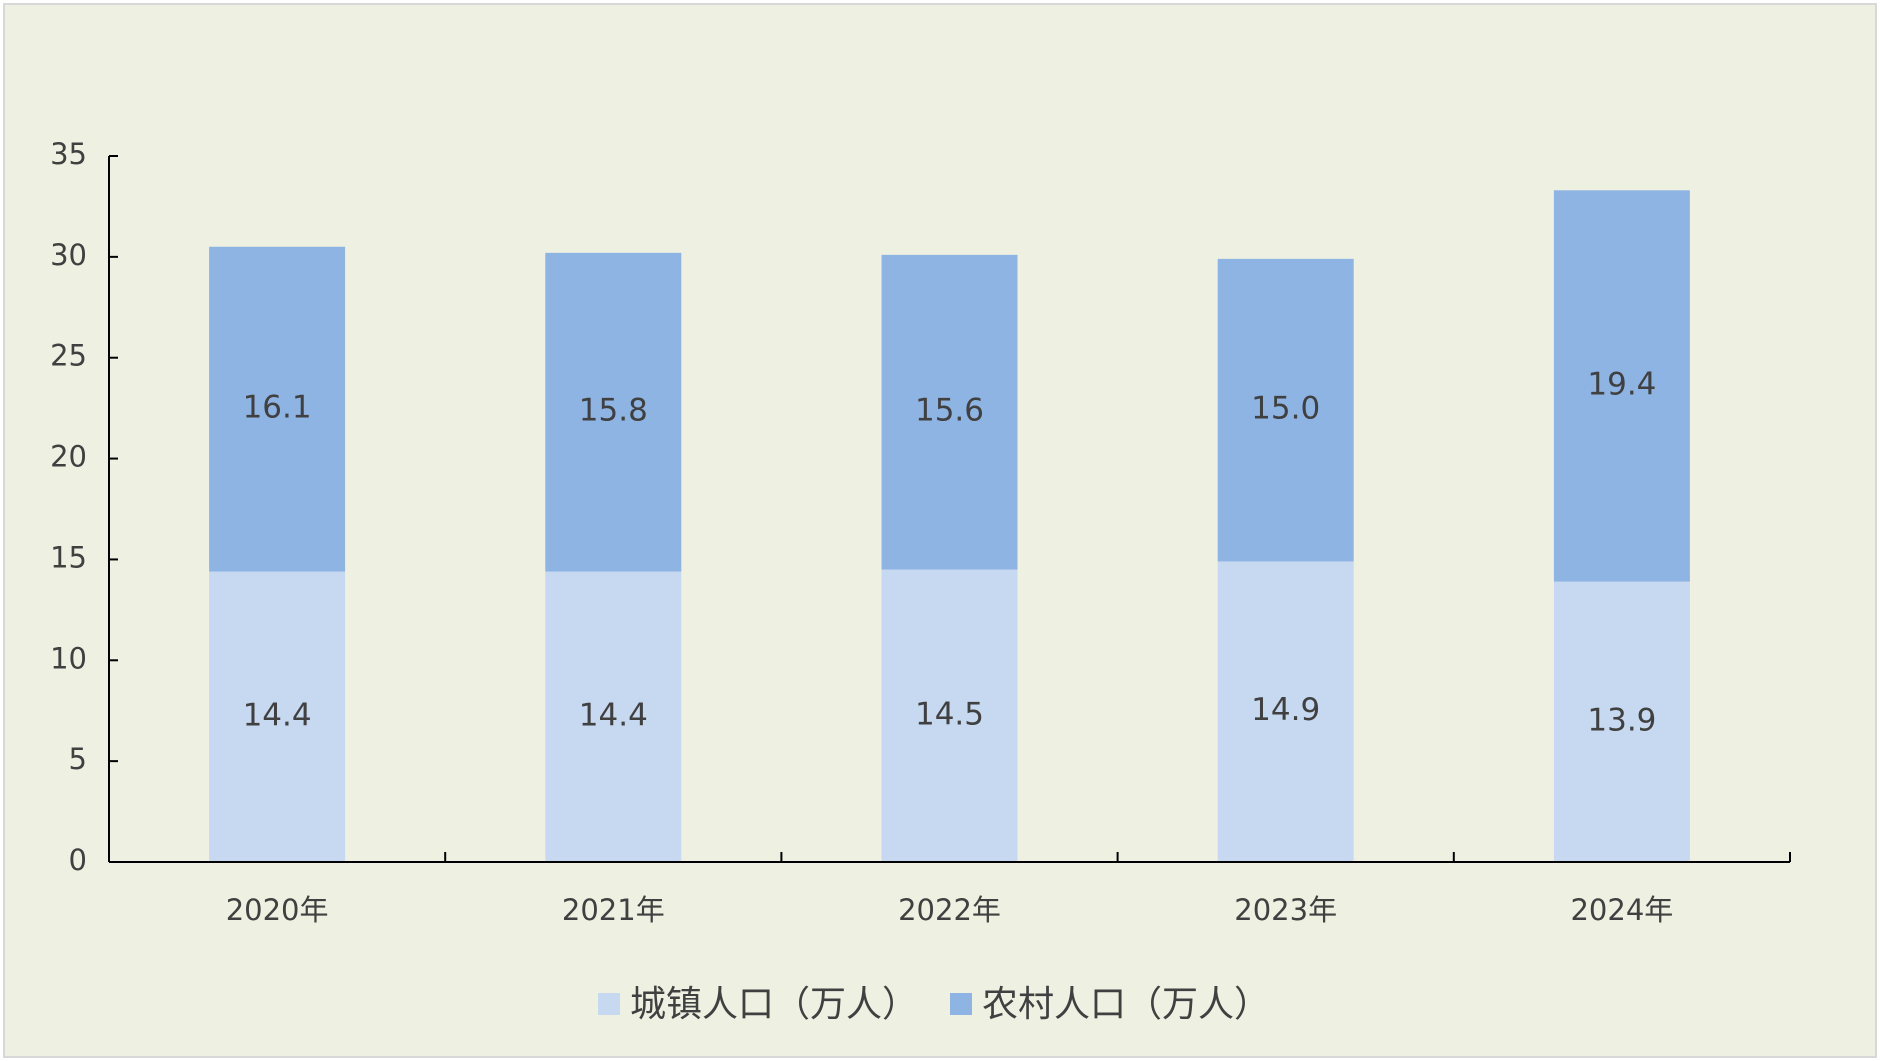  What do you see at coordinates (68, 557) in the screenshot?
I see `y-tick-label: 15` at bounding box center [68, 557].